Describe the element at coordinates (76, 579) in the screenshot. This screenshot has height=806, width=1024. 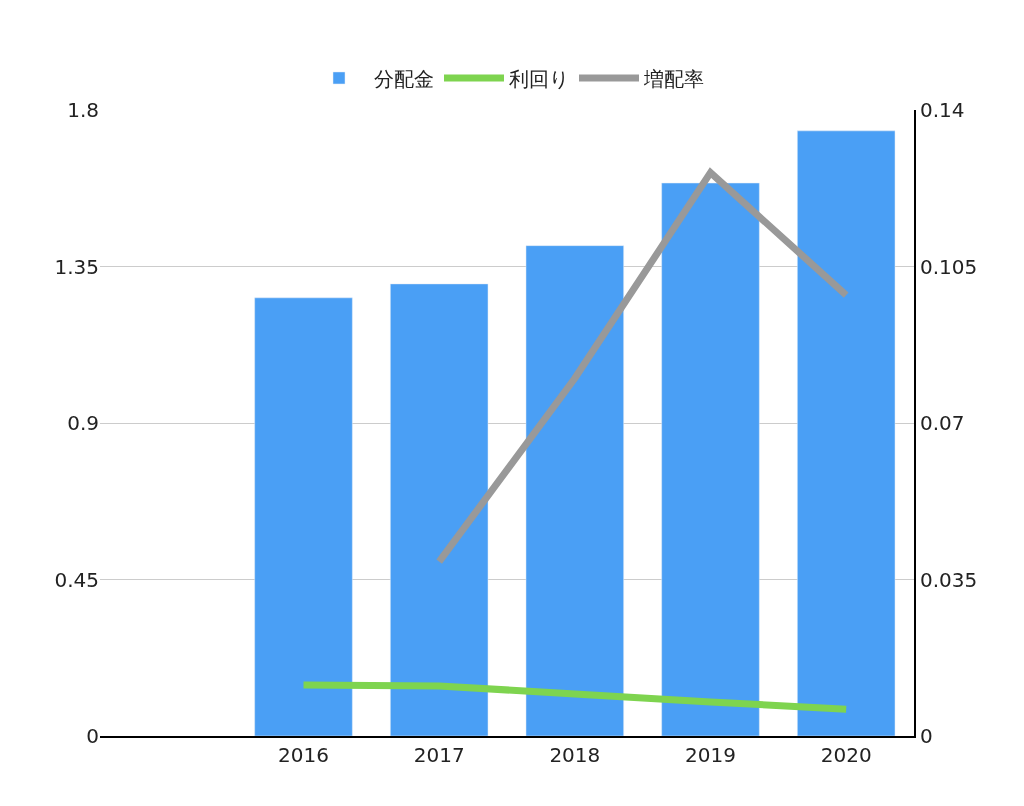
I see `y-tick-label: 0.45` at that location.